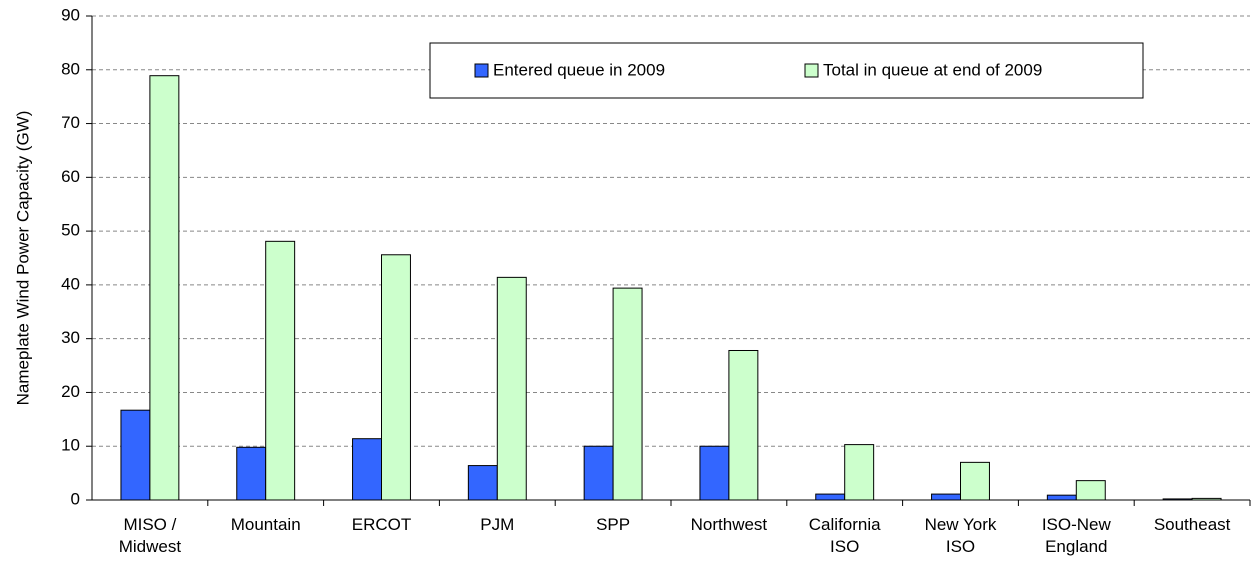  I want to click on x-tick-label: ERCOT, so click(381, 524).